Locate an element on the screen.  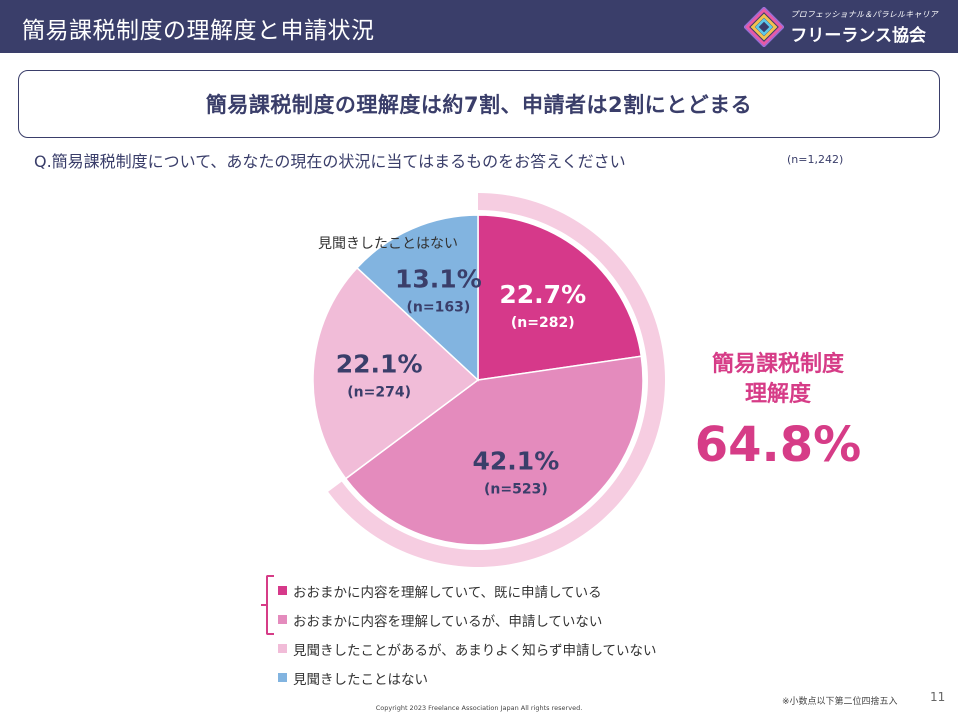
slice-percent-label: 42.1% is located at coordinates (516, 460).